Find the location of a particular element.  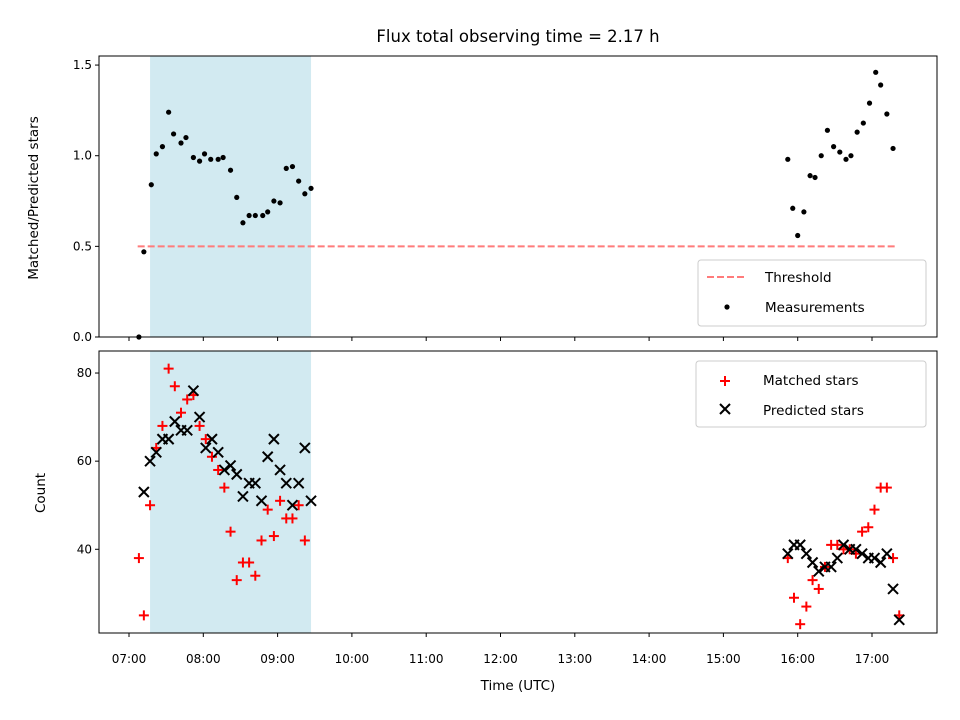

legend-predicted-swatch is located at coordinates (725, 409).